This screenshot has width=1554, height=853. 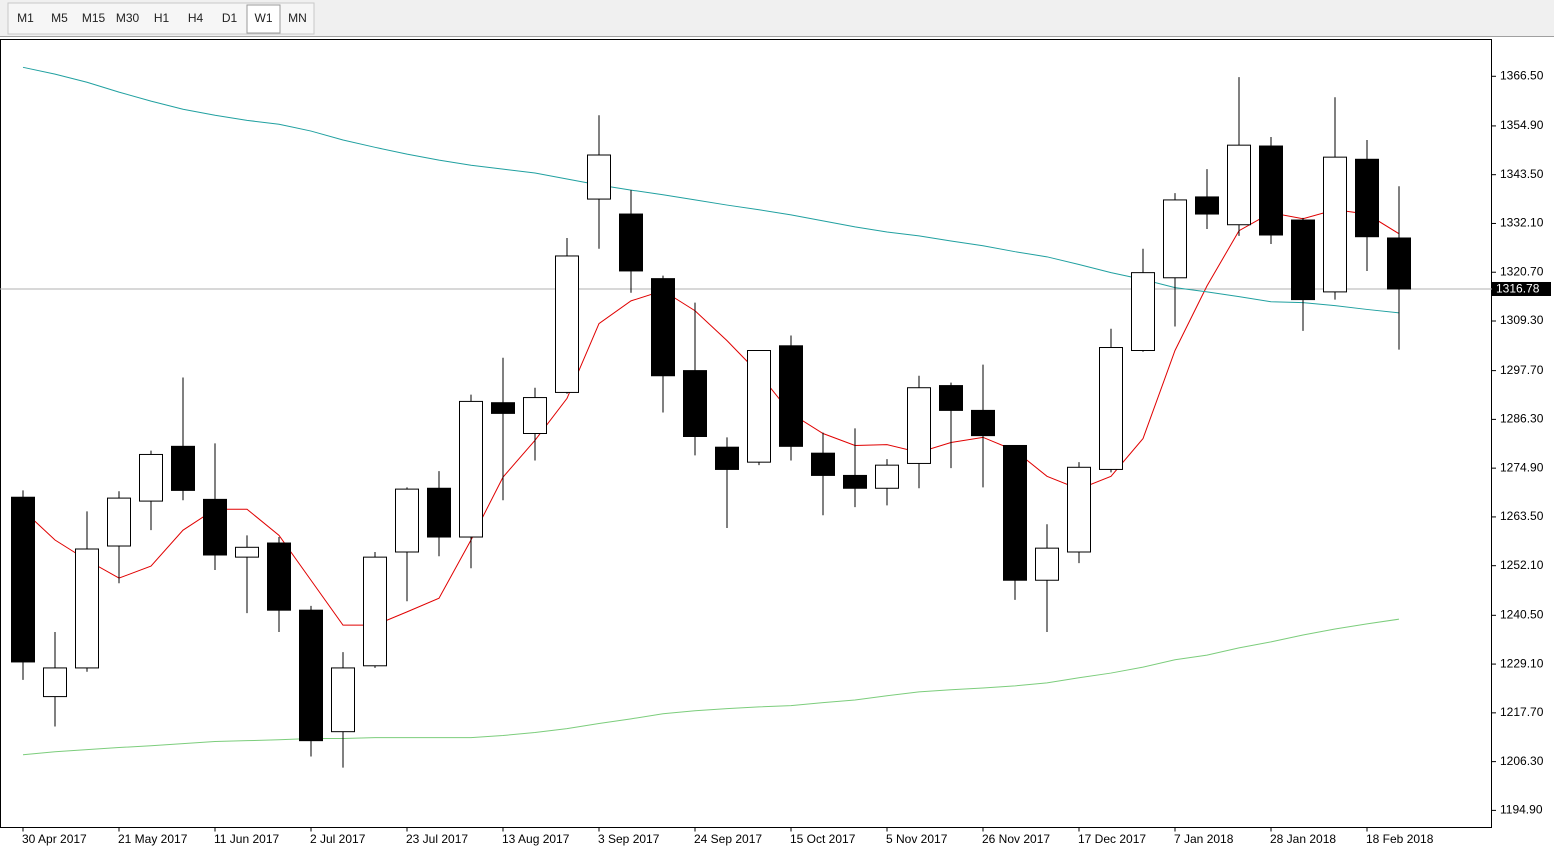 I want to click on y-tick-label: 1332.10, so click(x=1522, y=223).